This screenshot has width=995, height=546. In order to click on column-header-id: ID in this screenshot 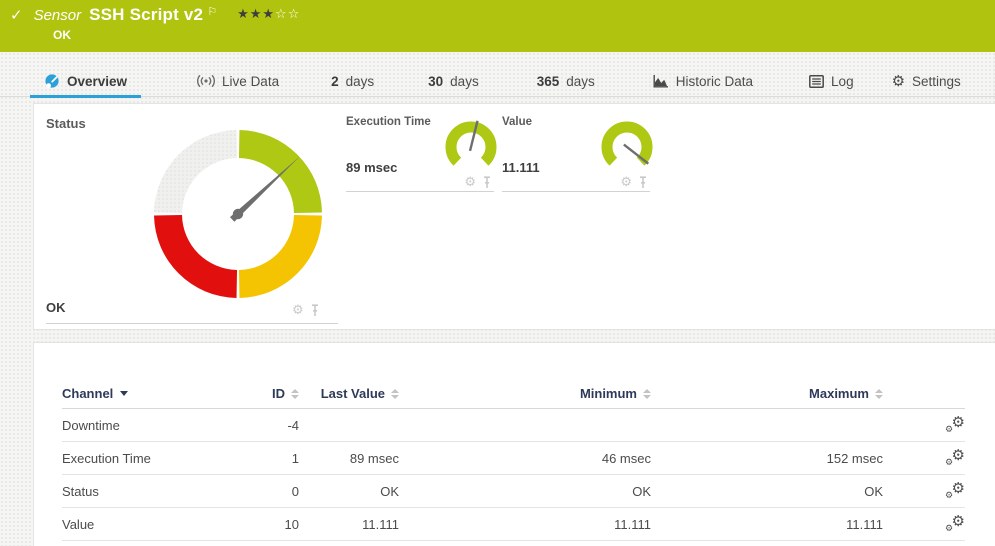, I will do `click(275, 393)`.